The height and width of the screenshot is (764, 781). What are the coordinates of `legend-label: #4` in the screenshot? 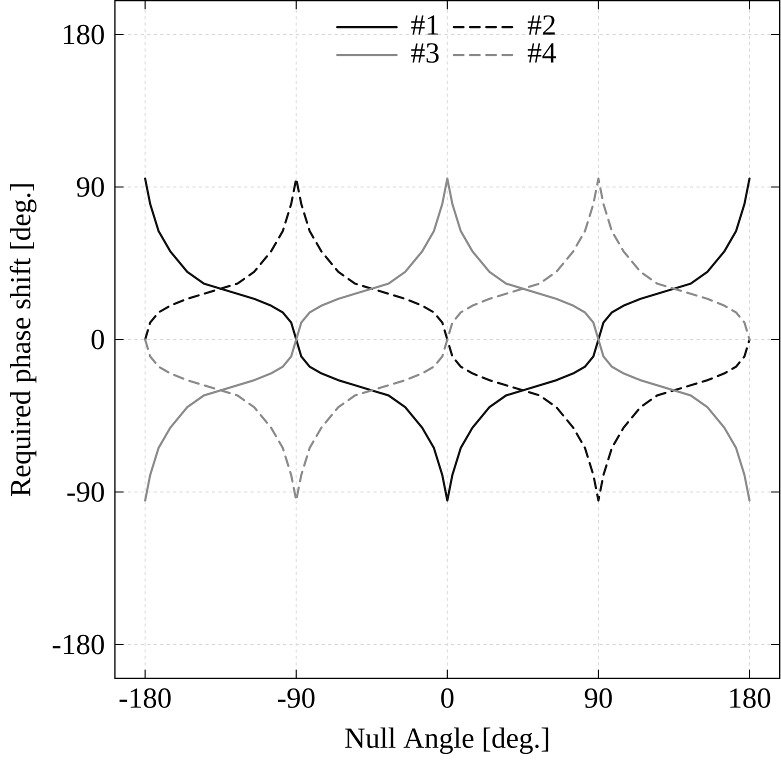 It's located at (542, 53).